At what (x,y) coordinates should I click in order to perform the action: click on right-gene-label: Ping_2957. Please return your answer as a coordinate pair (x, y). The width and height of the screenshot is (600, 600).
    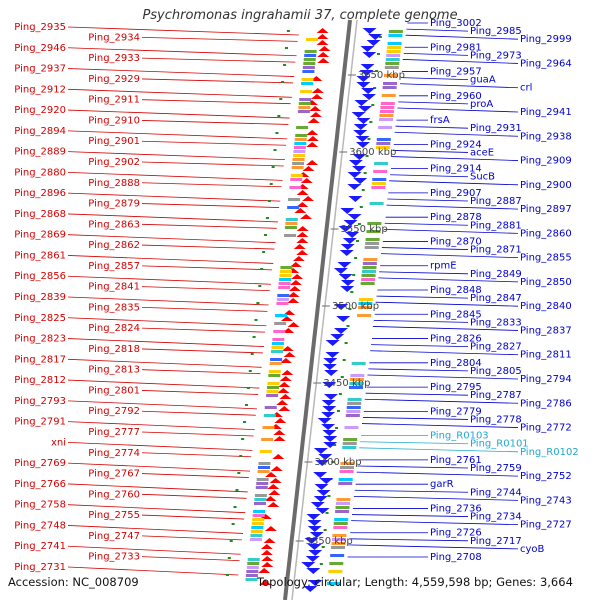
    Looking at the image, I should click on (456, 72).